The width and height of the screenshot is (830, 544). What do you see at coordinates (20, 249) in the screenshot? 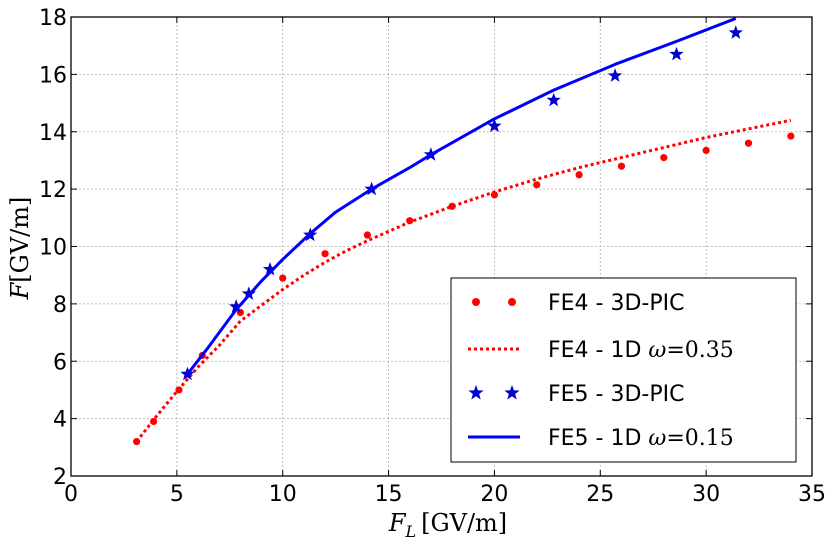
I see `y-axis-title: F[GV/m]` at bounding box center [20, 249].